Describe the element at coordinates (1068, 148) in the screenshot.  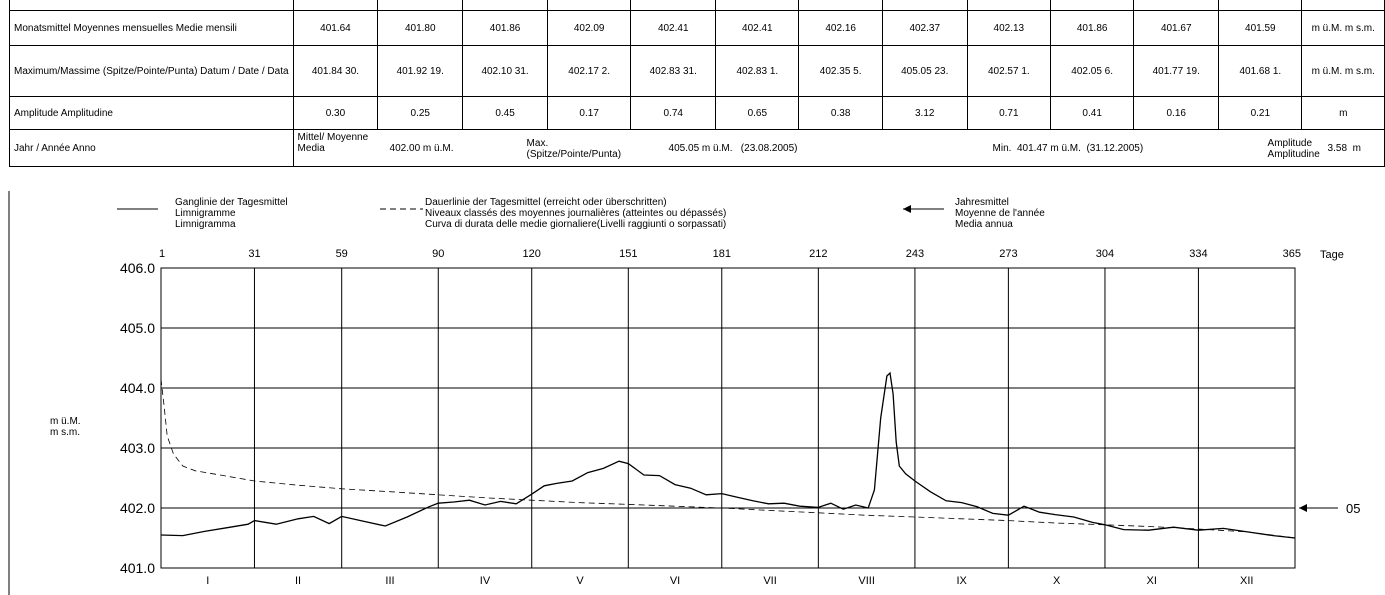
I see `year-min-value: Min. 401.47 m ü.M. (31.12.2005)` at that location.